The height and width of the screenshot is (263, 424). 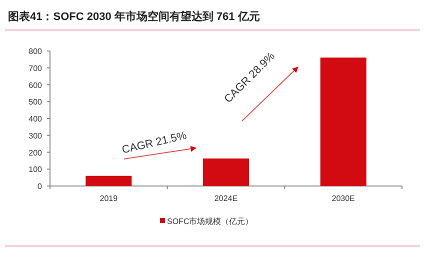 I want to click on x-tick-label: 2019, so click(x=109, y=198).